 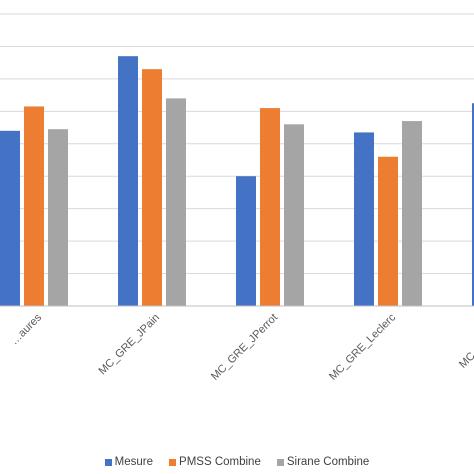 I want to click on legend-item-pmss-combine: PMSS Combine, so click(x=215, y=462).